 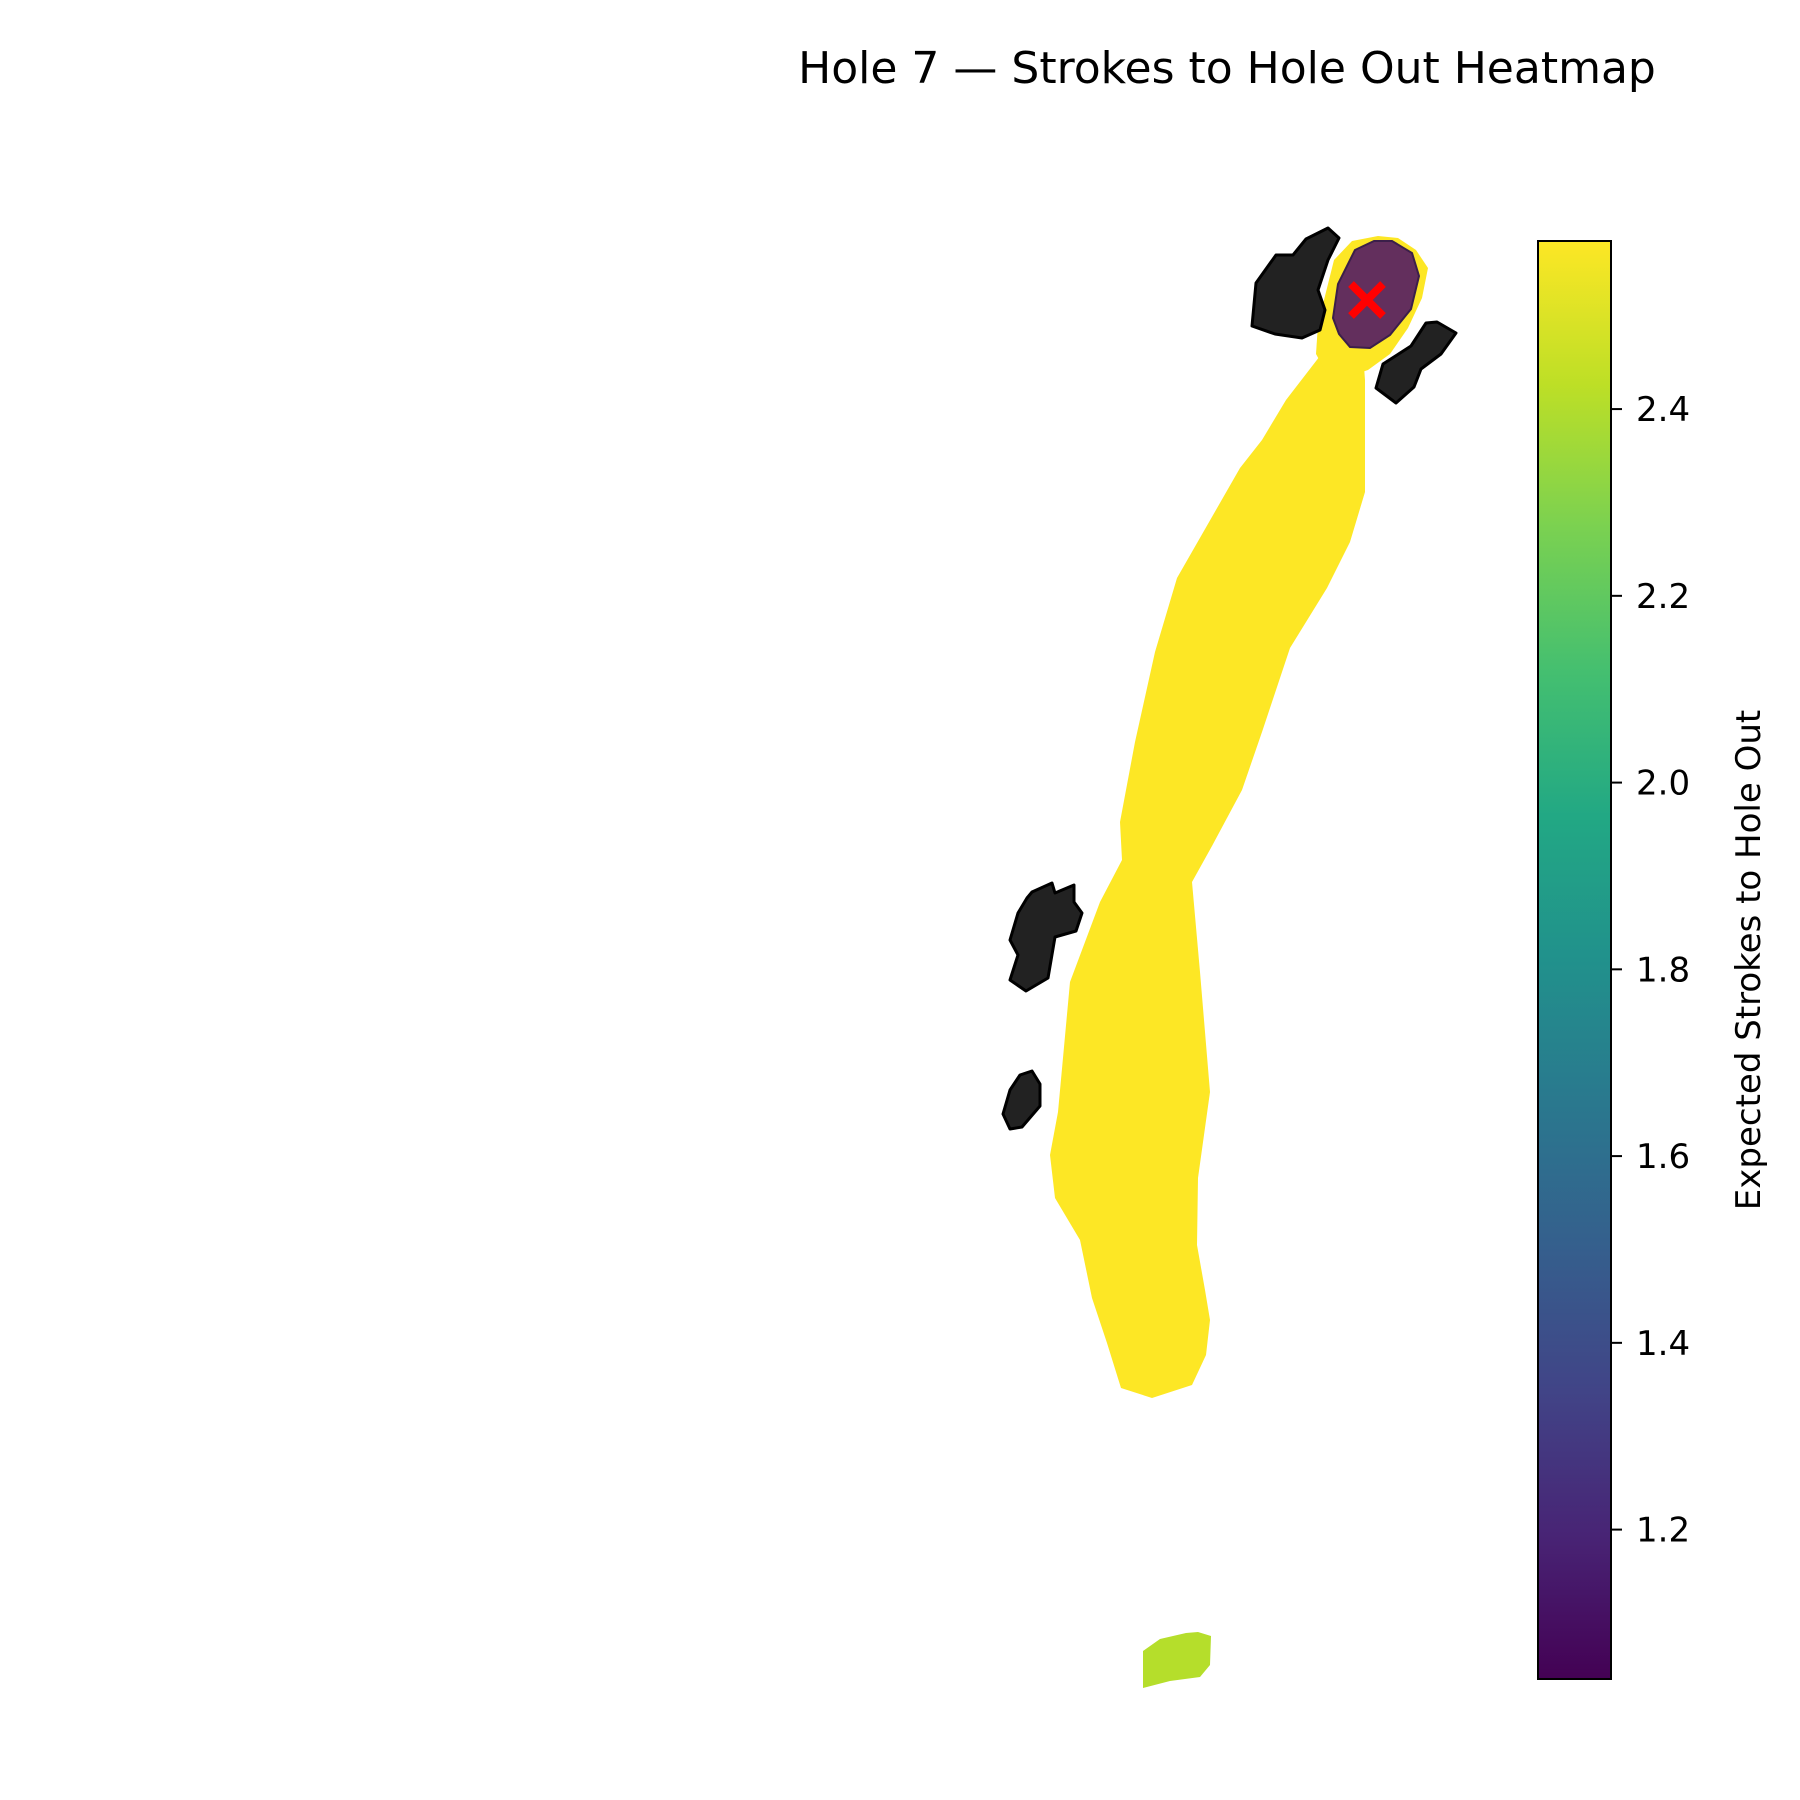 I want to click on colorbar-tick-label: 1.2, so click(x=1663, y=1531).